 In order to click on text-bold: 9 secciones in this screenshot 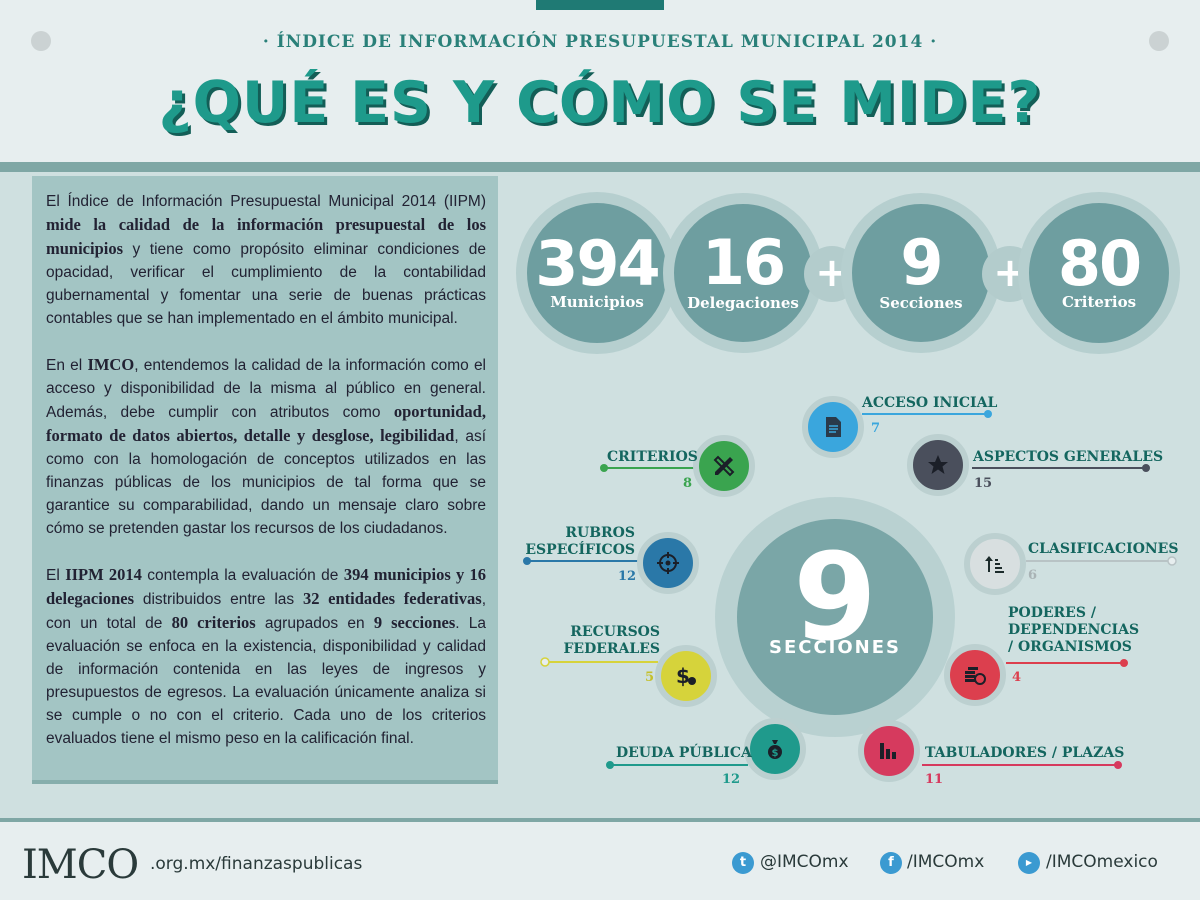, I will do `click(414, 622)`.